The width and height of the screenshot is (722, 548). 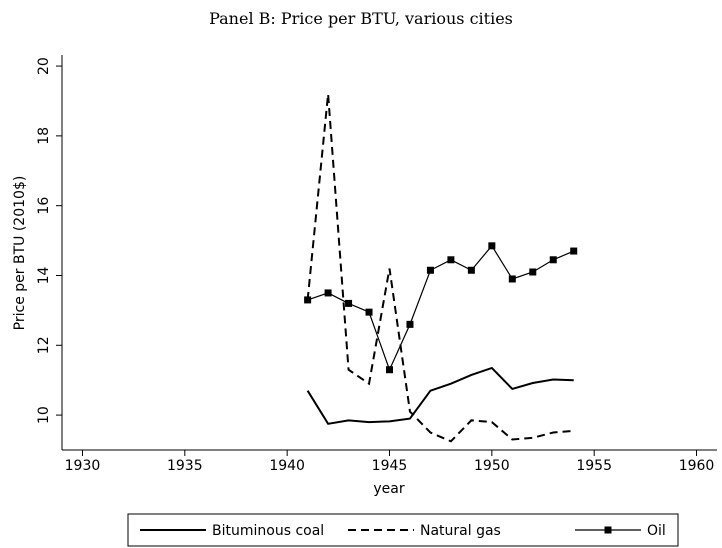 What do you see at coordinates (608, 530) in the screenshot?
I see `legend-marker` at bounding box center [608, 530].